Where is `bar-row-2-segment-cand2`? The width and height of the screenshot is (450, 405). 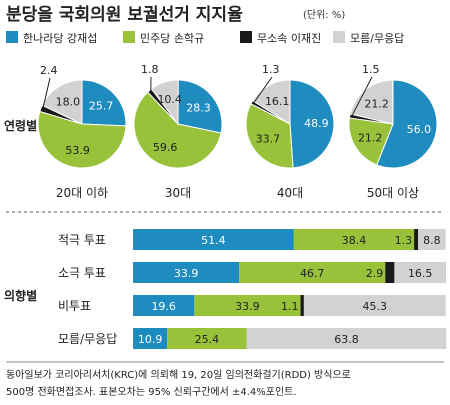 bar-row-2-segment-cand2 is located at coordinates (247, 305).